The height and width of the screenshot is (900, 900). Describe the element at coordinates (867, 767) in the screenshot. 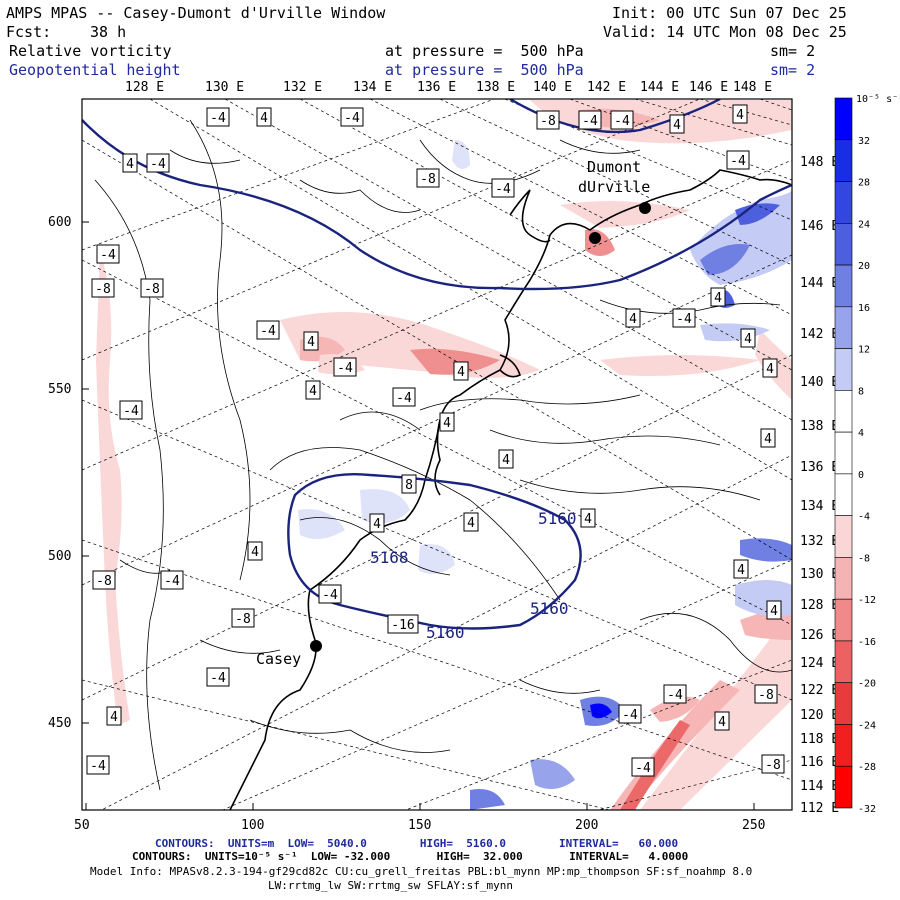

I see `colorbar-label: -28` at that location.